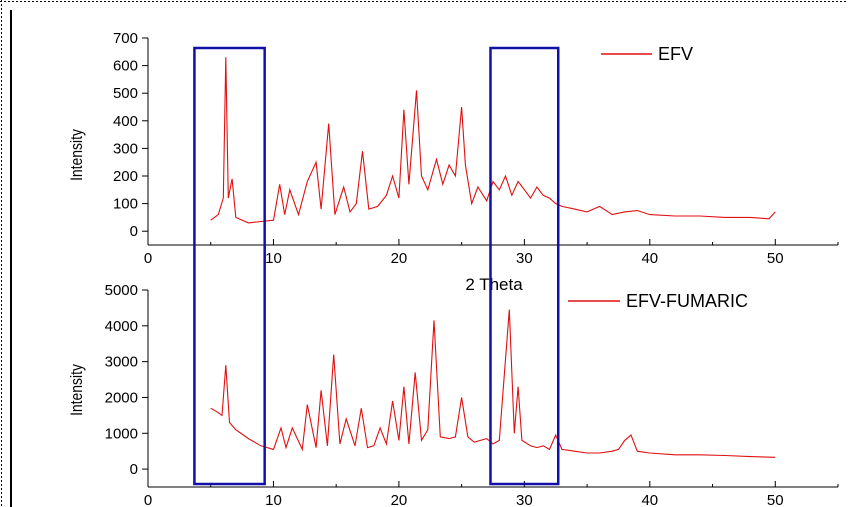  What do you see at coordinates (121, 362) in the screenshot?
I see `bottom-y-tick-label: 3000` at bounding box center [121, 362].